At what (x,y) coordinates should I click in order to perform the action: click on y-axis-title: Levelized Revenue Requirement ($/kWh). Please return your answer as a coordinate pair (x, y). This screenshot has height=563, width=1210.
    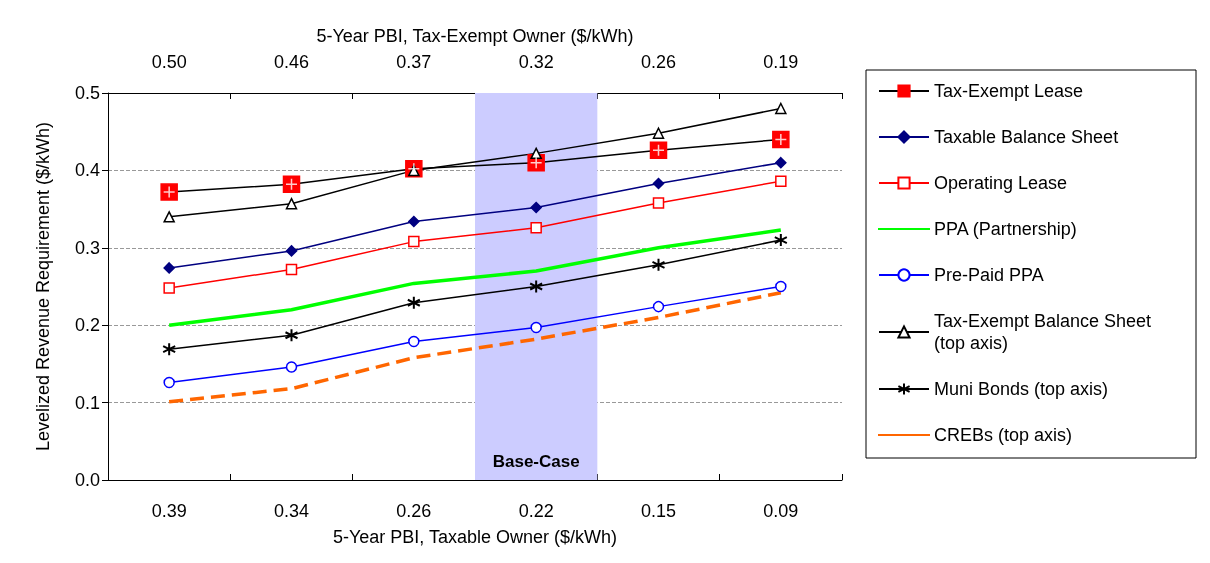
    Looking at the image, I should click on (43, 286).